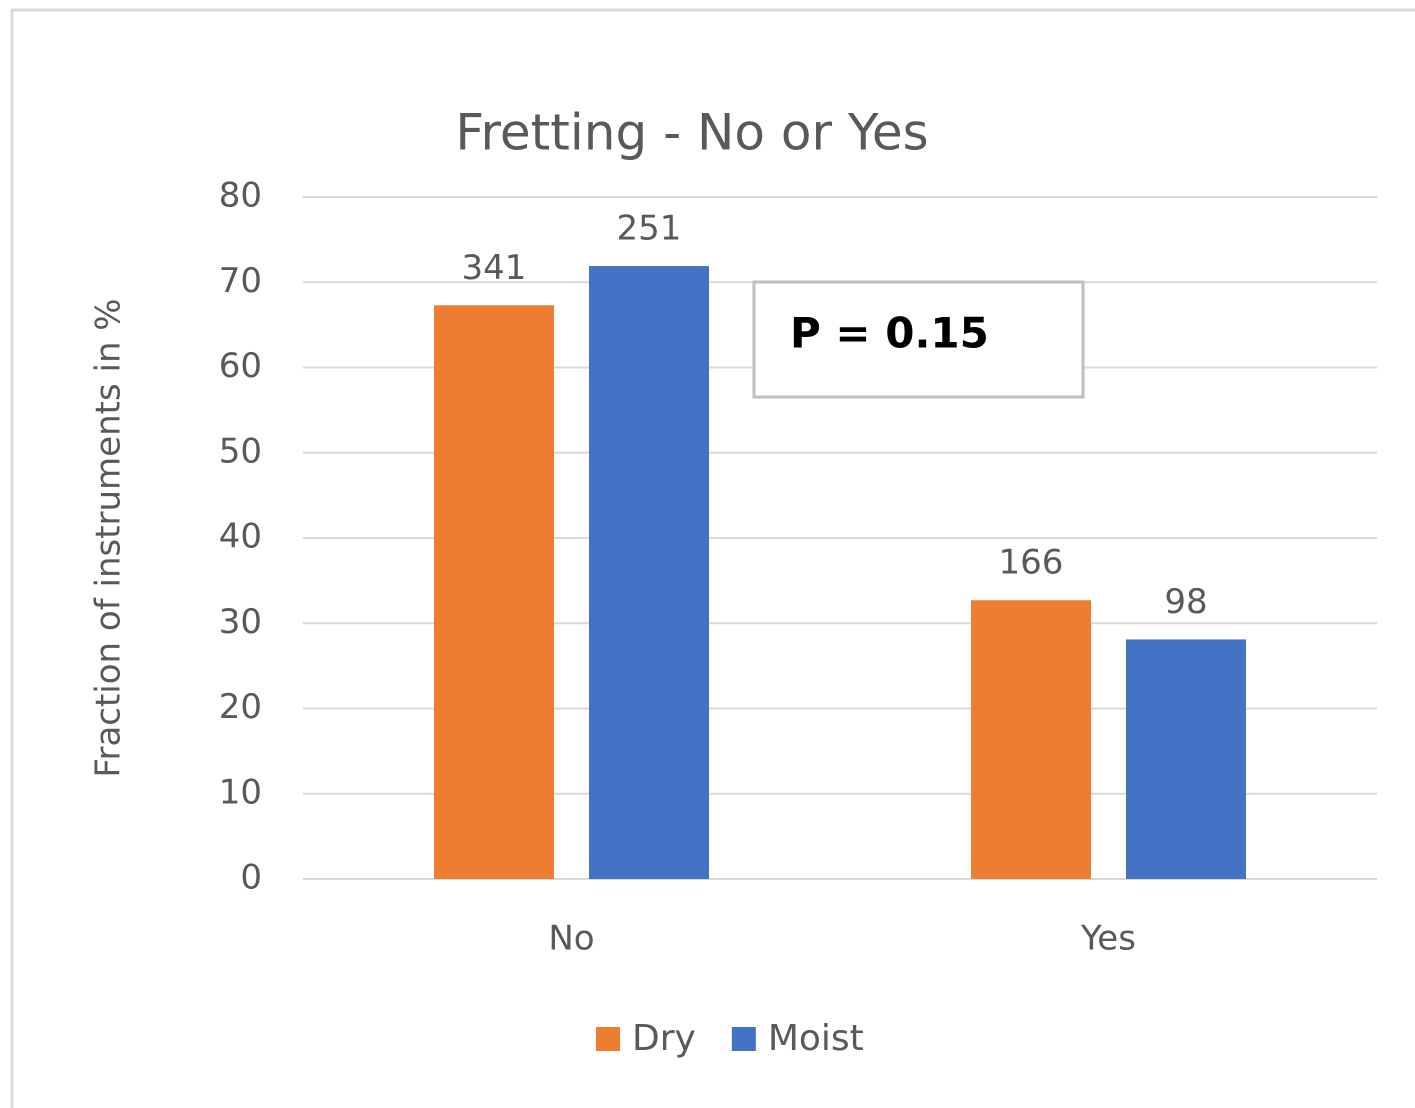 Image resolution: width=1415 pixels, height=1108 pixels. What do you see at coordinates (240, 792) in the screenshot?
I see `y-tick-label: 10` at bounding box center [240, 792].